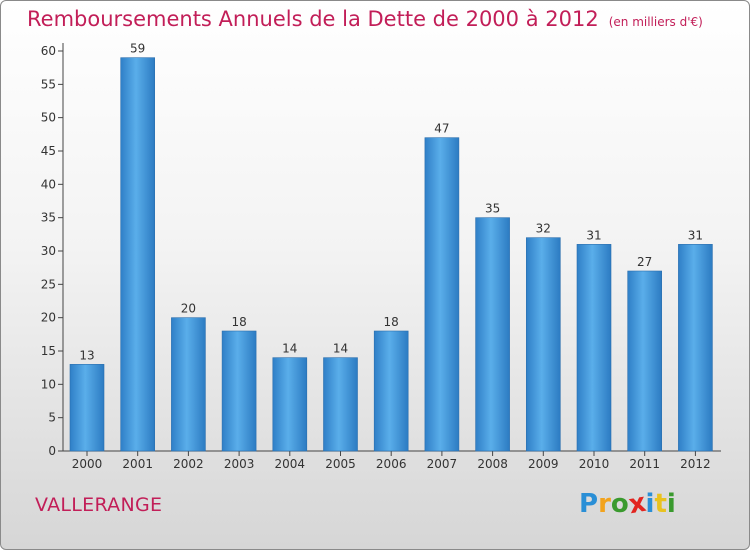  Describe the element at coordinates (87, 464) in the screenshot. I see `x-tick-label: 2000` at that location.